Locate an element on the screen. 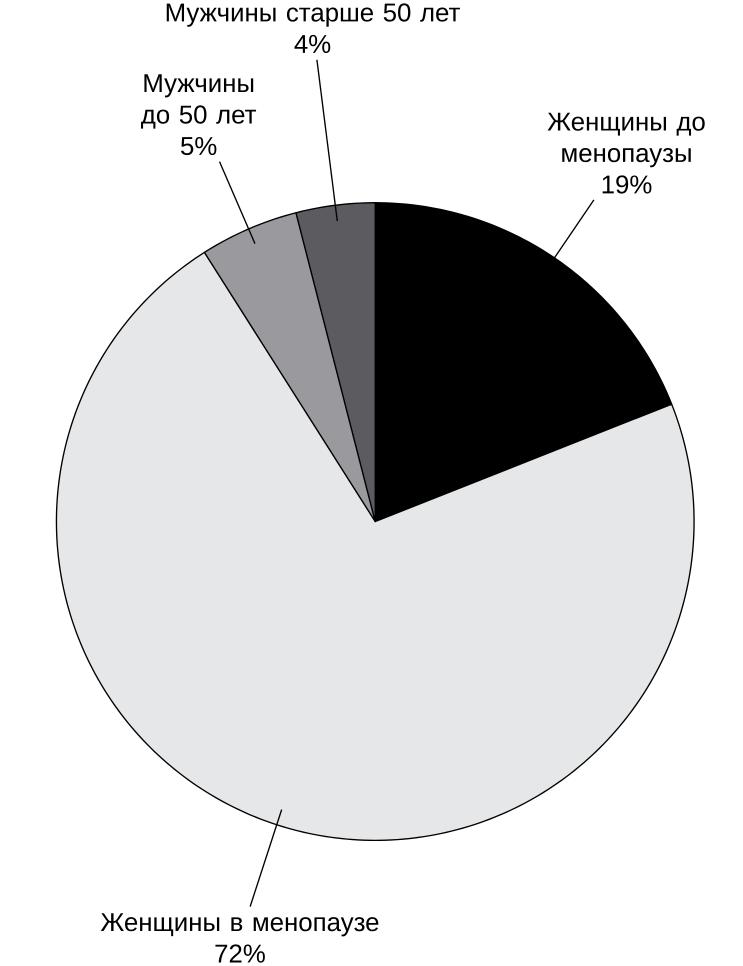  slice-label: Женщины до менопаузы is located at coordinates (626, 140).